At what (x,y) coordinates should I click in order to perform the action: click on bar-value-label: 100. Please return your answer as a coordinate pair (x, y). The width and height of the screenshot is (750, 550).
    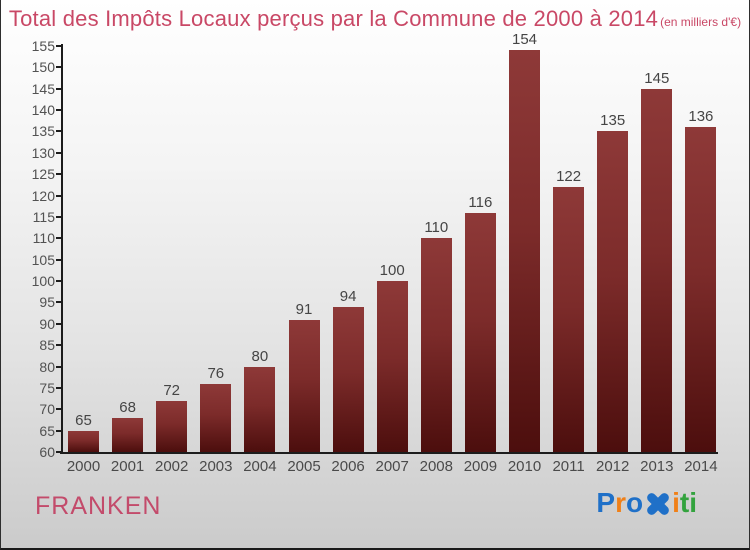
    Looking at the image, I should click on (392, 271).